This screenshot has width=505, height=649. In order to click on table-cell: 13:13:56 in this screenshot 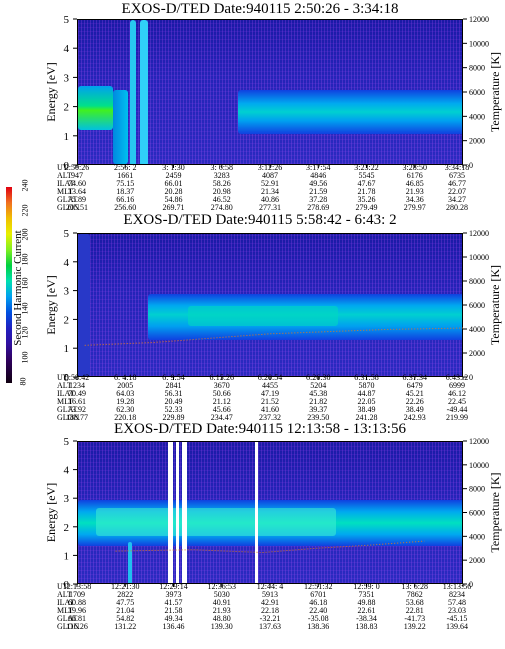, I will do `click(457, 586)`.